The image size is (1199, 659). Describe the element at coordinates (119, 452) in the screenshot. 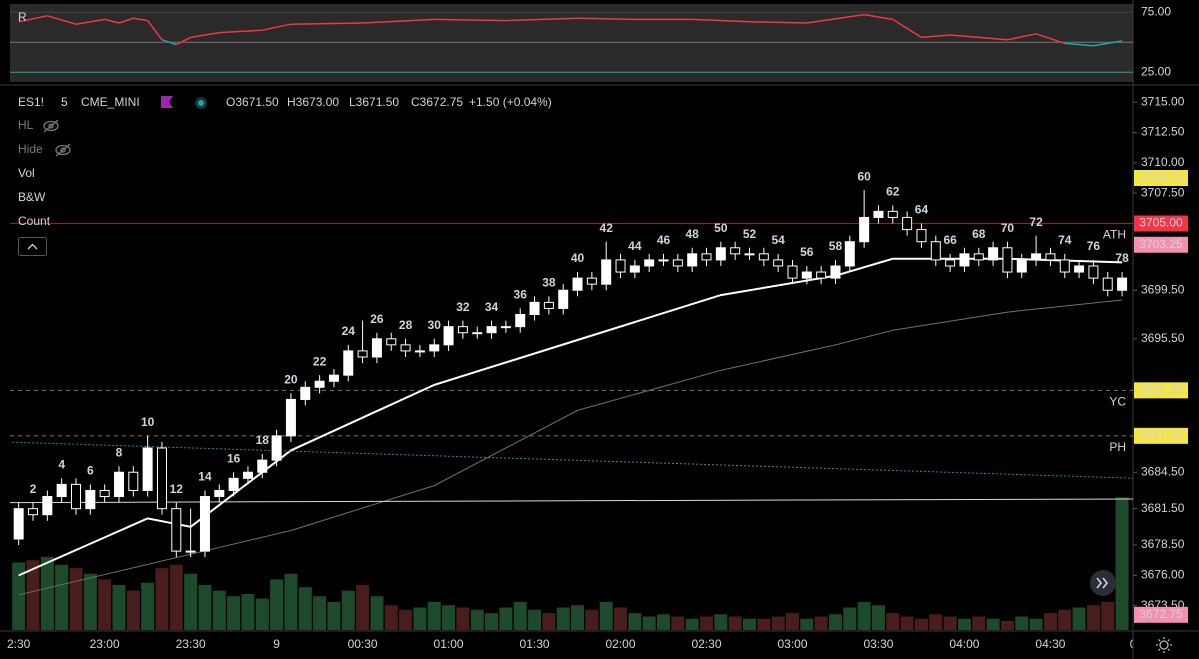

I see `count-label: 8` at that location.